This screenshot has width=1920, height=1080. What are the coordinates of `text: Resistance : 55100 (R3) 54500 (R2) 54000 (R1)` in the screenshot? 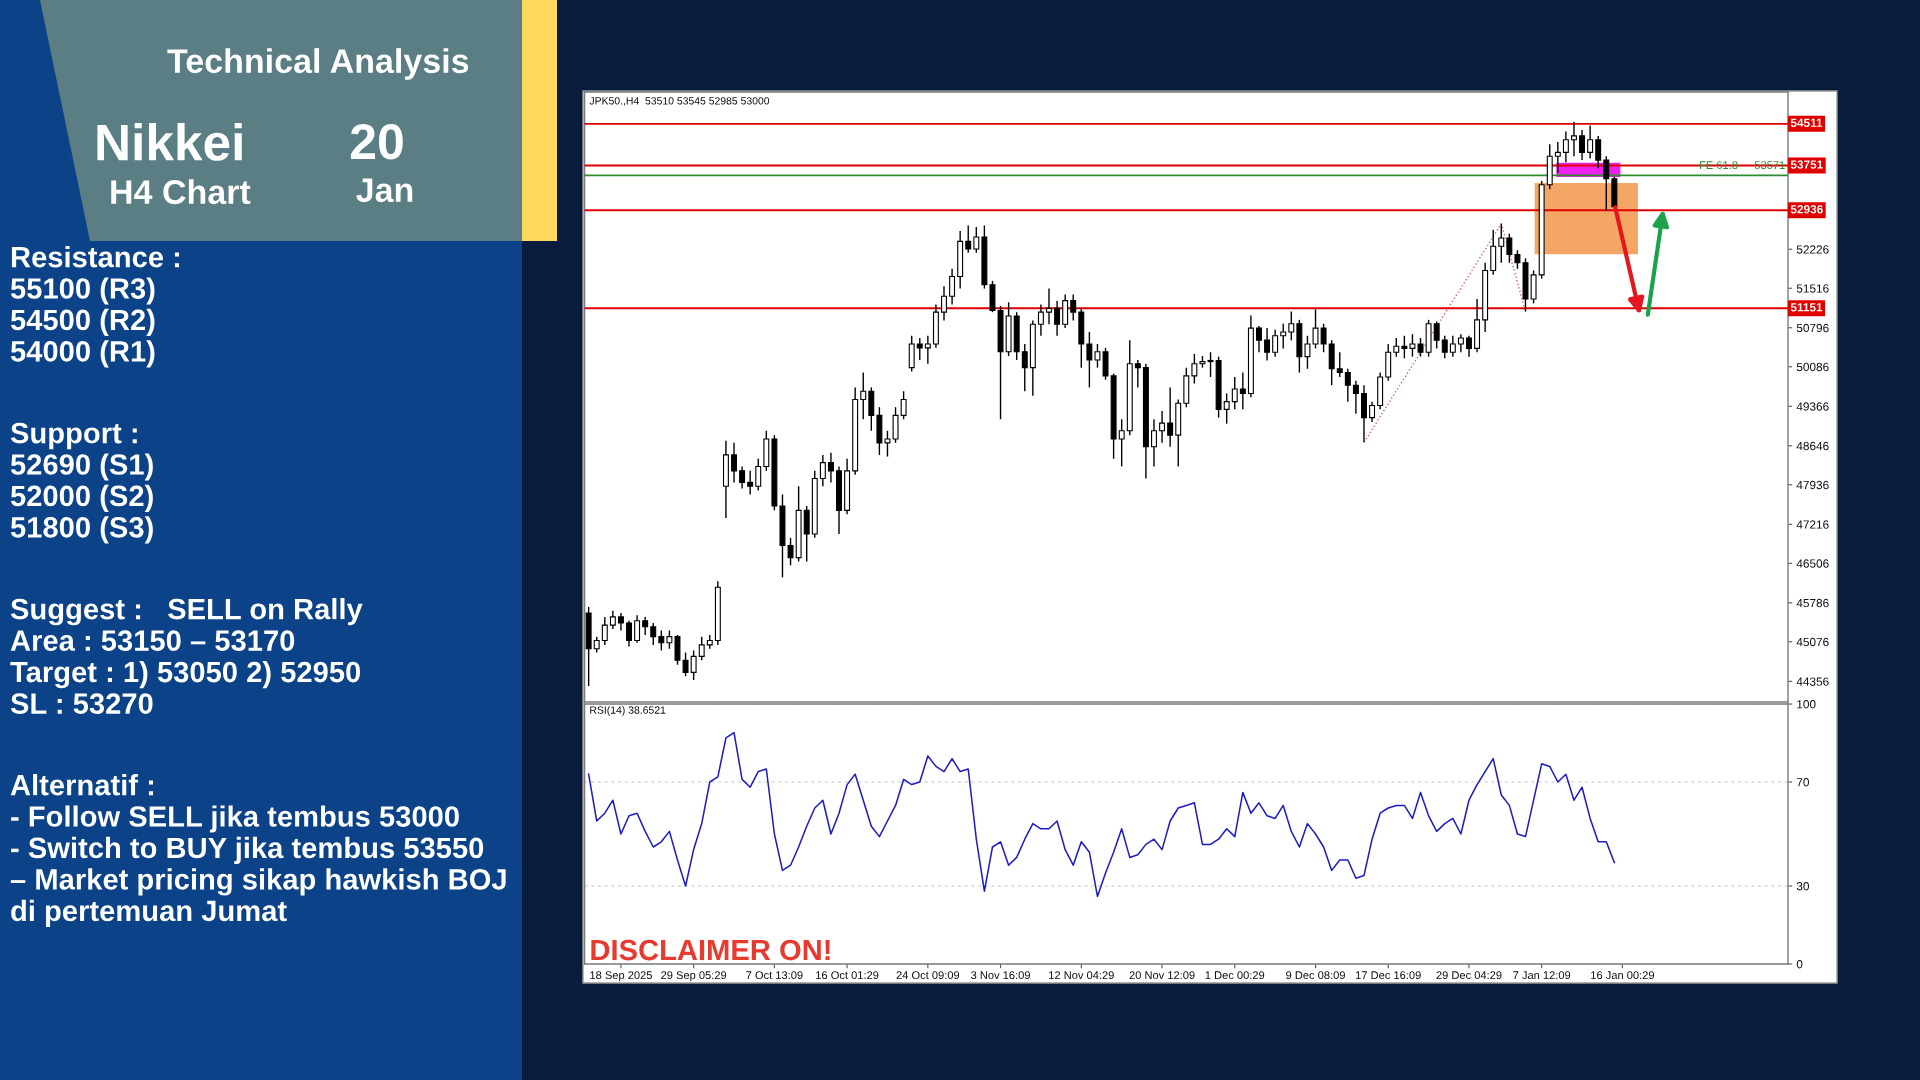 It's located at (95, 307).